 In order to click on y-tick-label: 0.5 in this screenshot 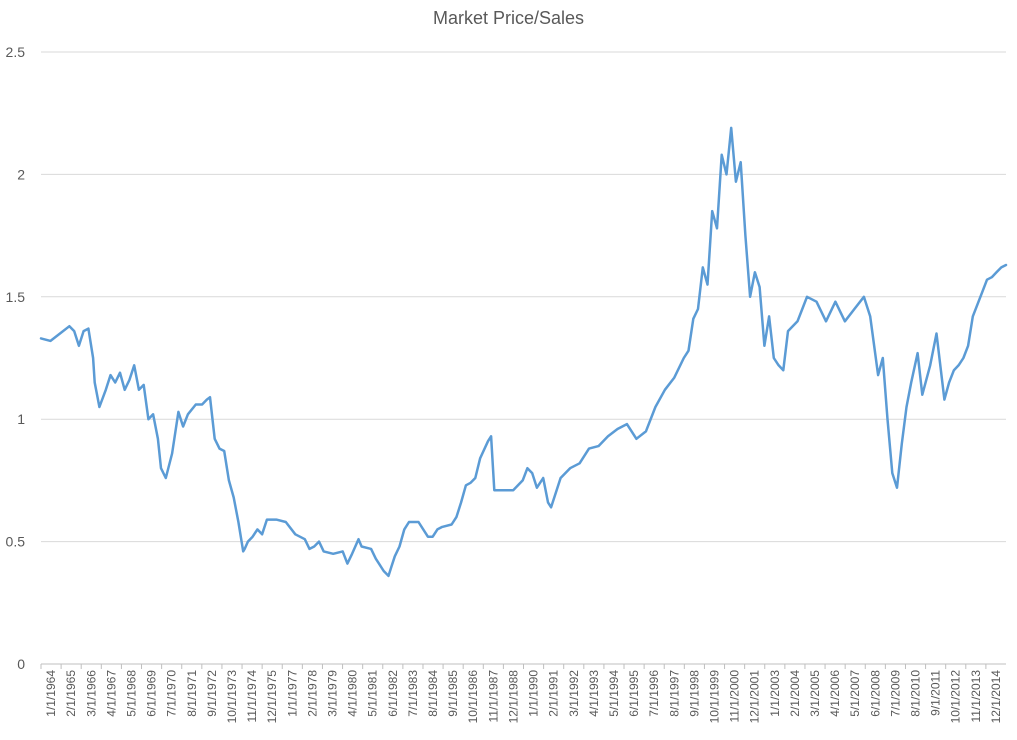, I will do `click(16, 542)`.